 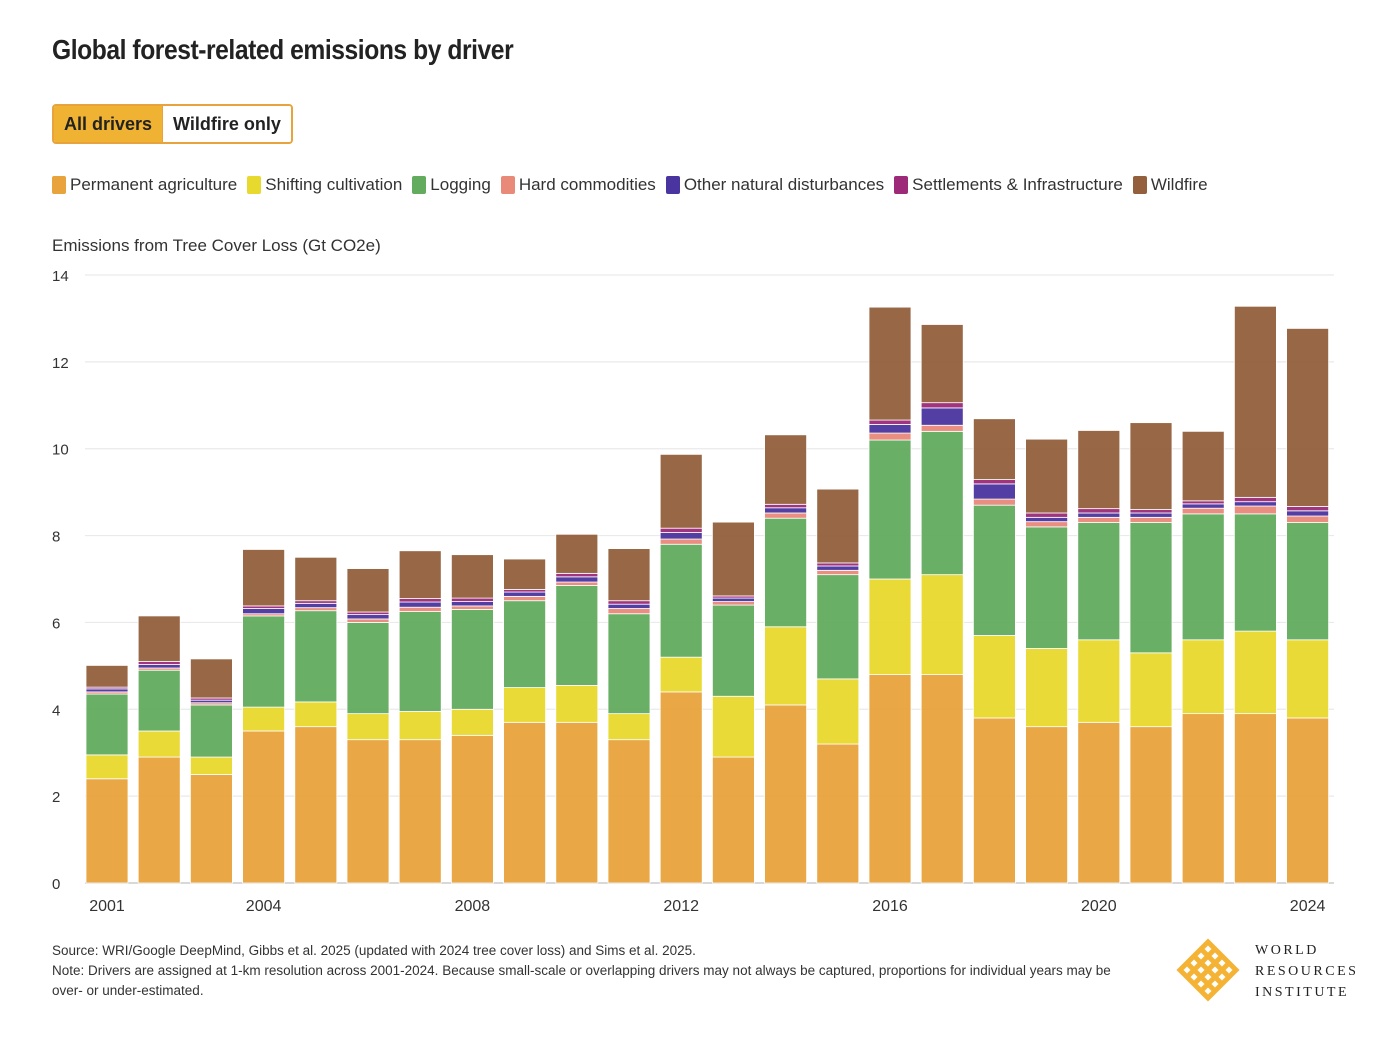 I want to click on legend-label: Wildfire, so click(x=1179, y=184).